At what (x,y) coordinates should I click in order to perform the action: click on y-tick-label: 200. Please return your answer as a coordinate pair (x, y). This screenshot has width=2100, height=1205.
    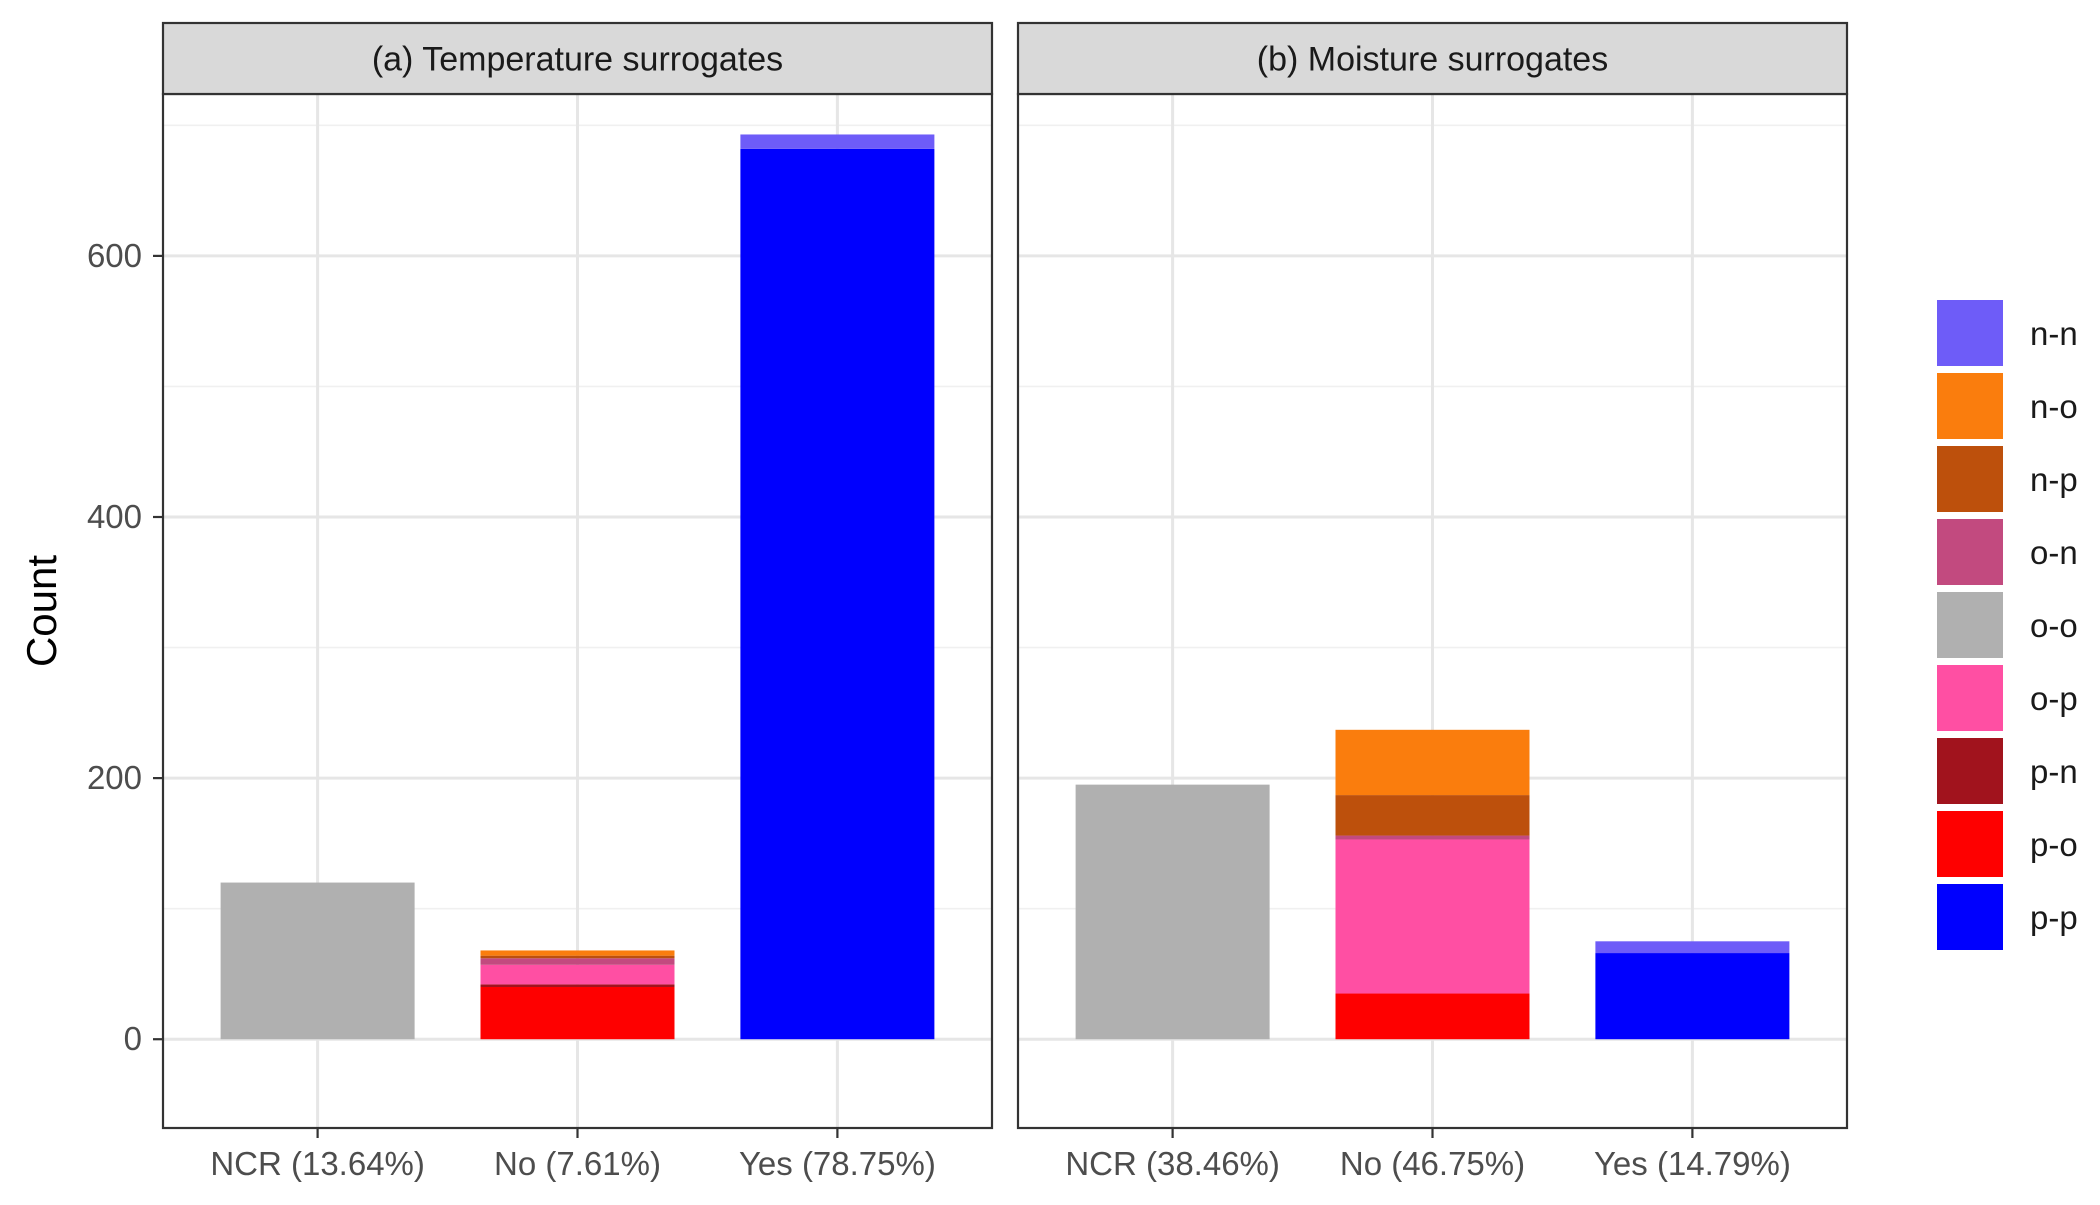
    Looking at the image, I should click on (114, 777).